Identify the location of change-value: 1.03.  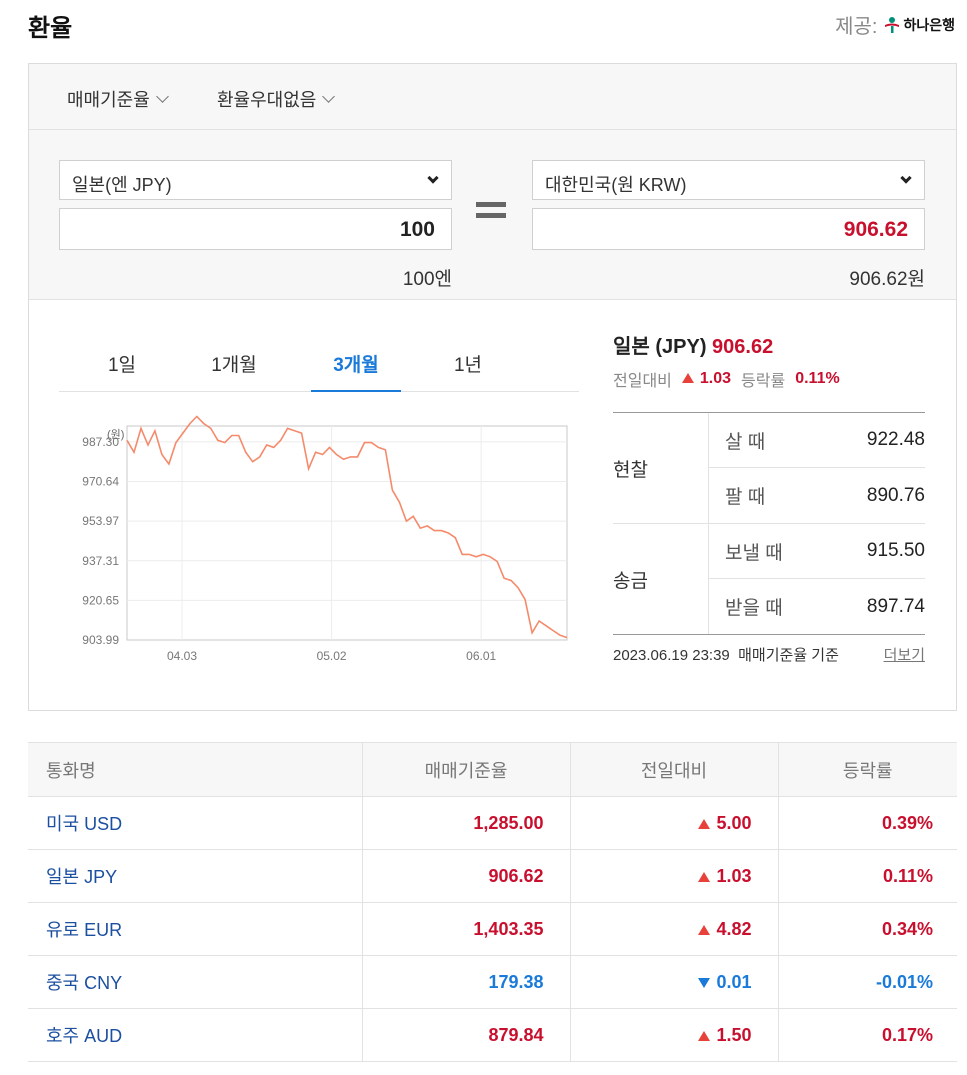
(715, 378).